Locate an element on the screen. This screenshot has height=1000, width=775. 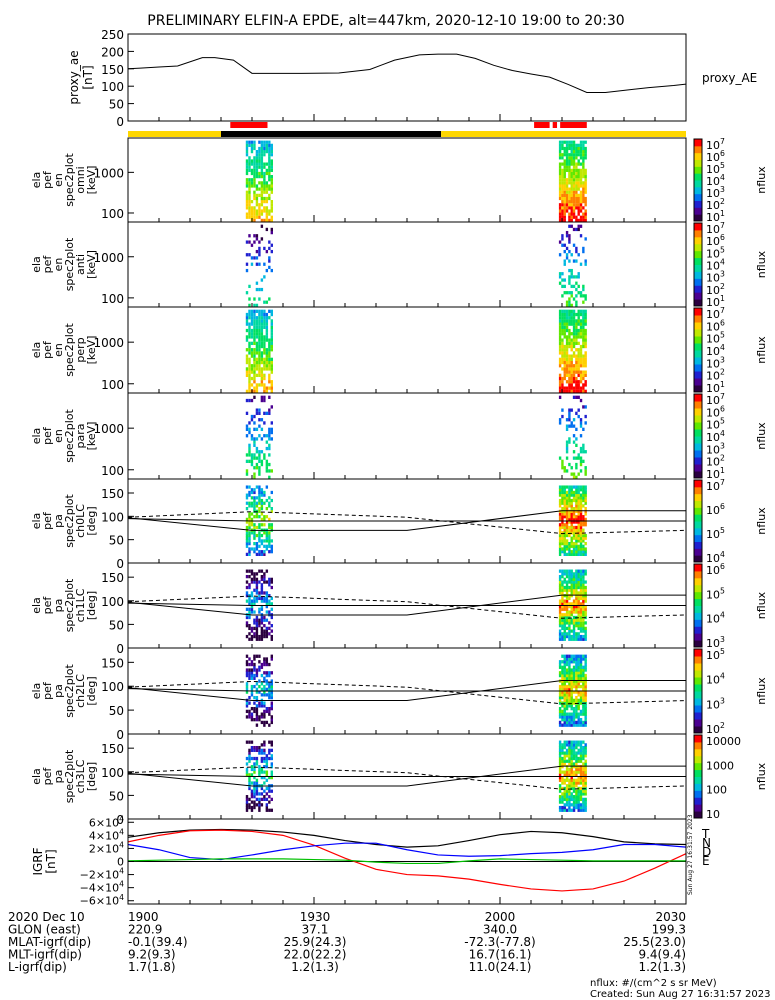
science-zone-marker is located at coordinates (555, 125).